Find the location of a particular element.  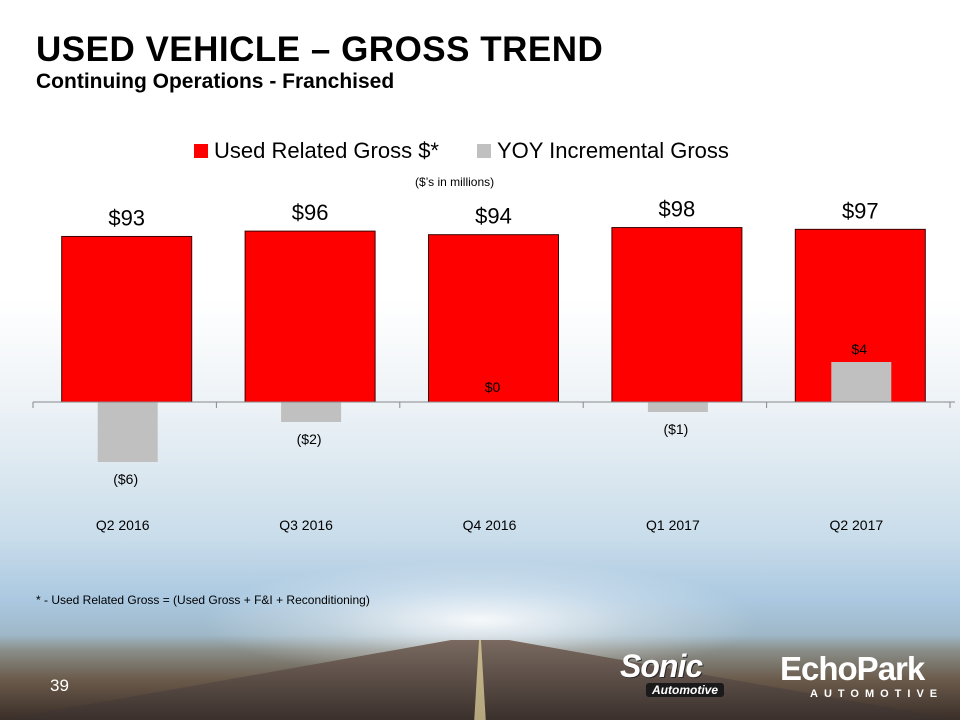

legend-item-yoy: YOY Incremental Gross is located at coordinates (603, 151).